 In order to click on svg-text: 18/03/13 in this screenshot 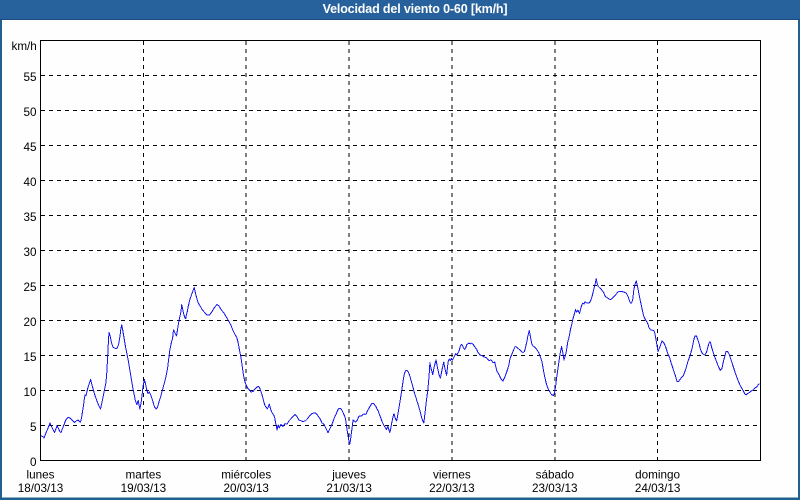, I will do `click(41, 488)`.